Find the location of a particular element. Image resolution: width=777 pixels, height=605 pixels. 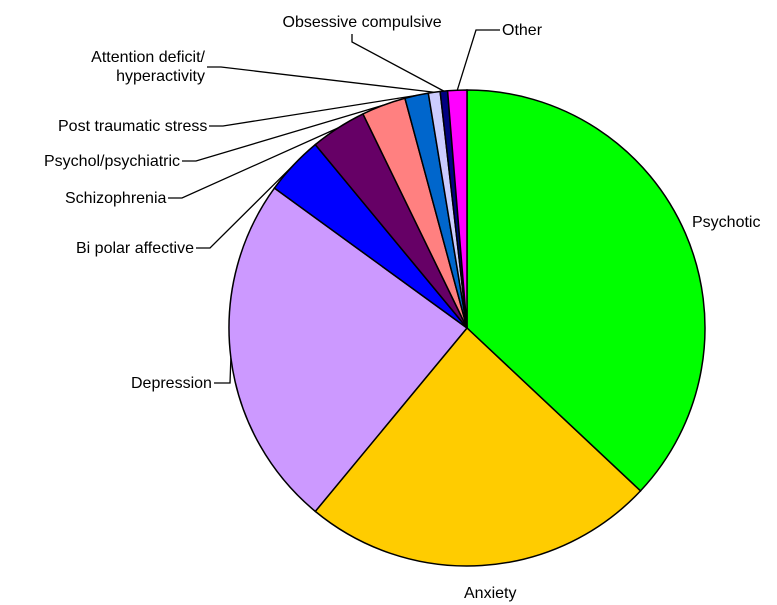

slice-label: Obsessive compulsive is located at coordinates (362, 22).